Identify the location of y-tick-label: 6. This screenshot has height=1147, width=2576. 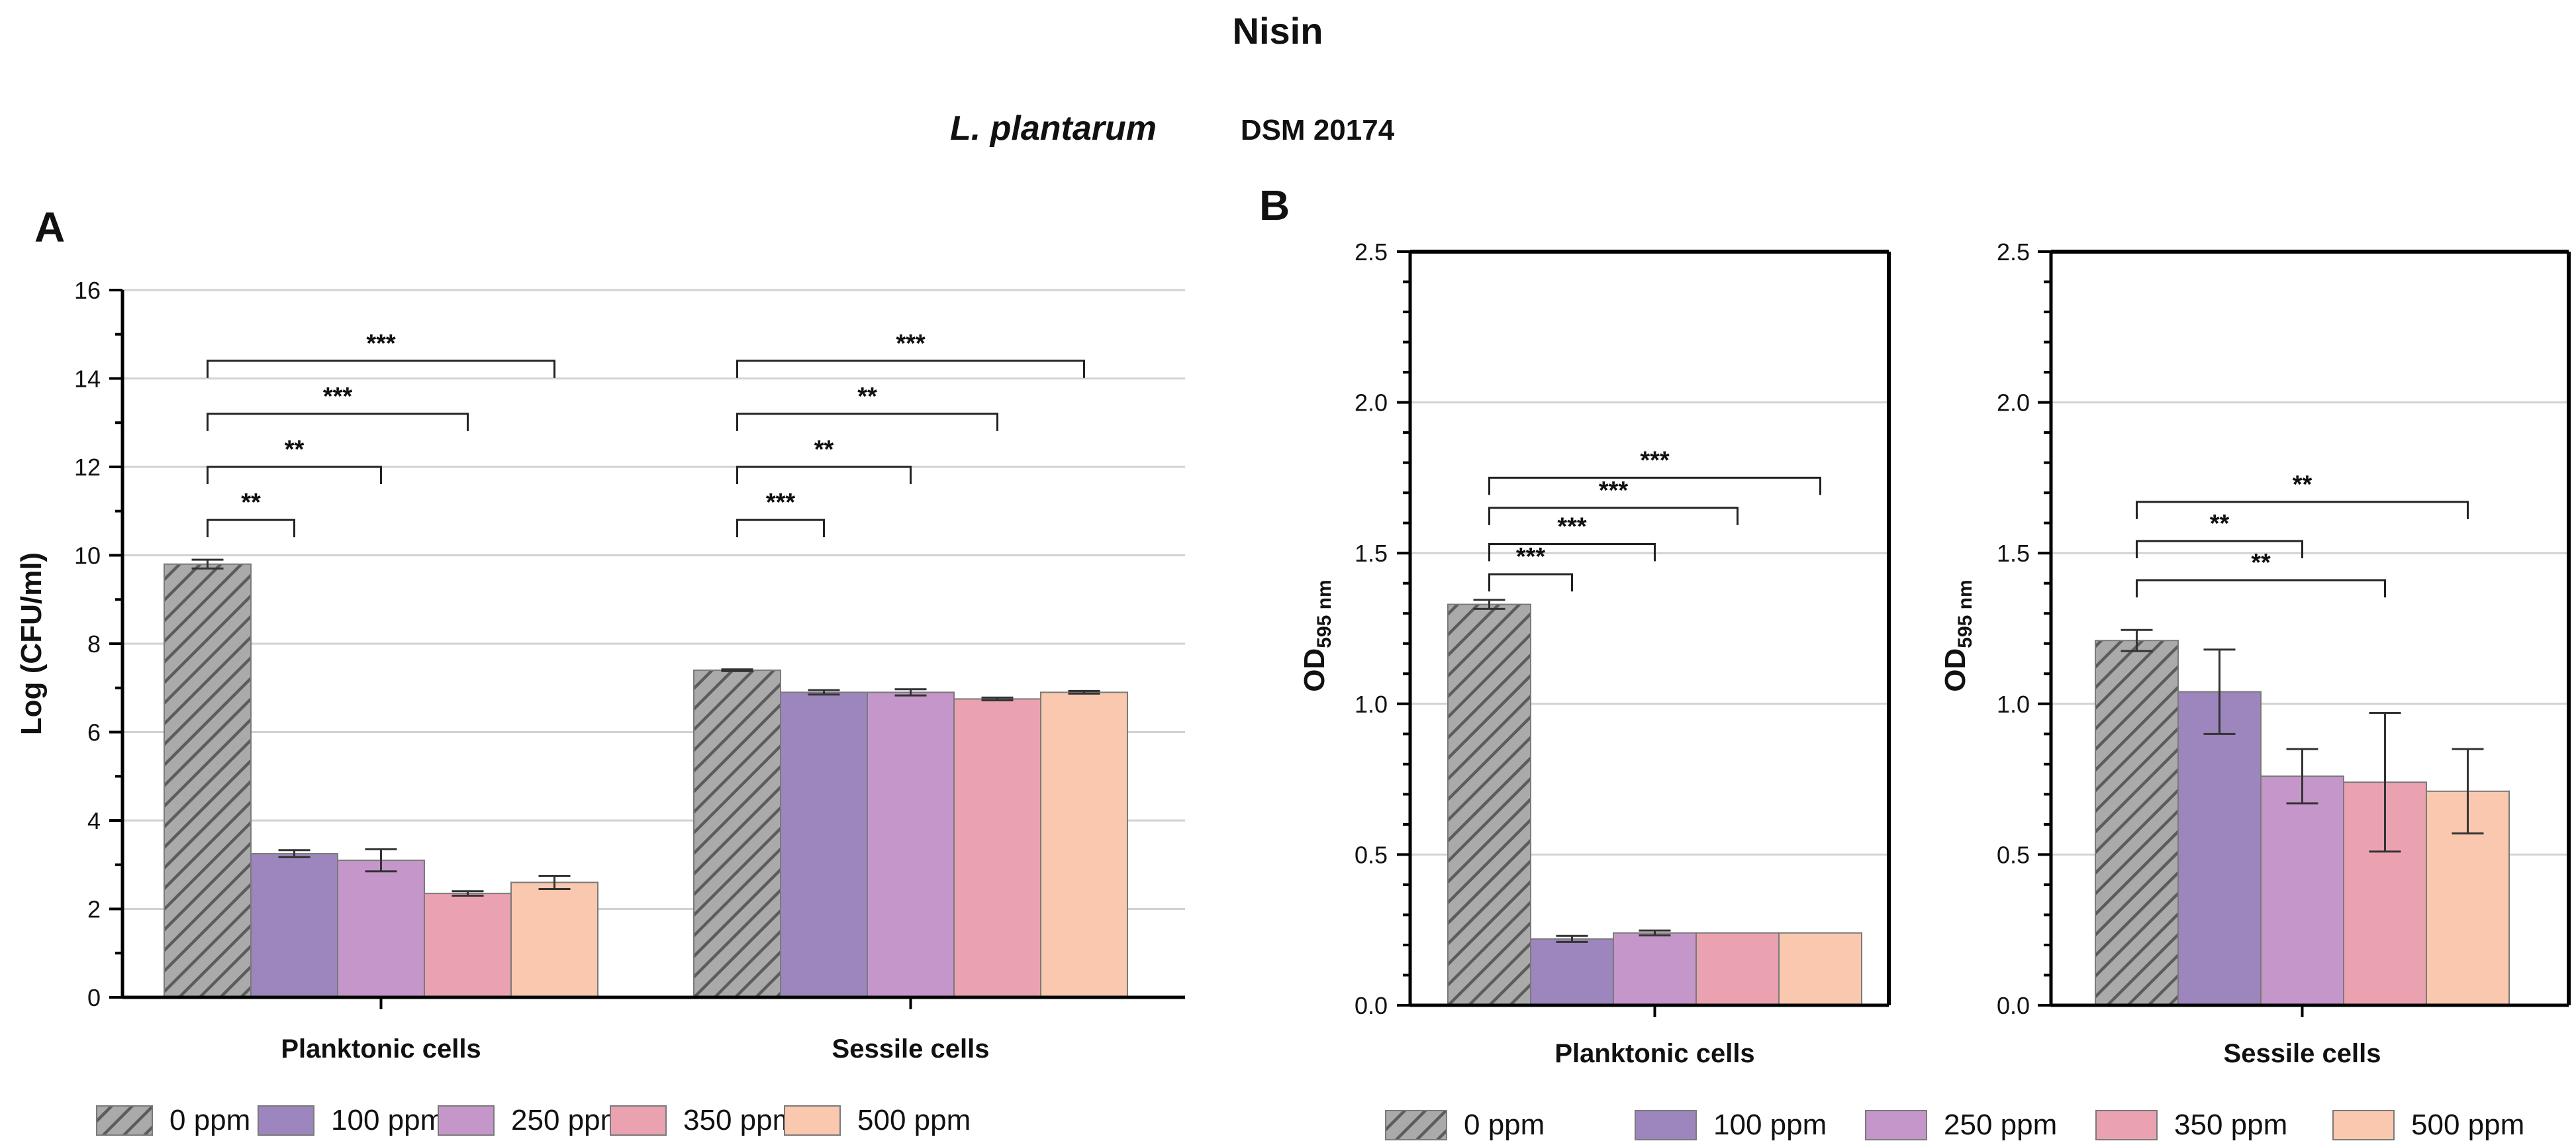
(94, 732).